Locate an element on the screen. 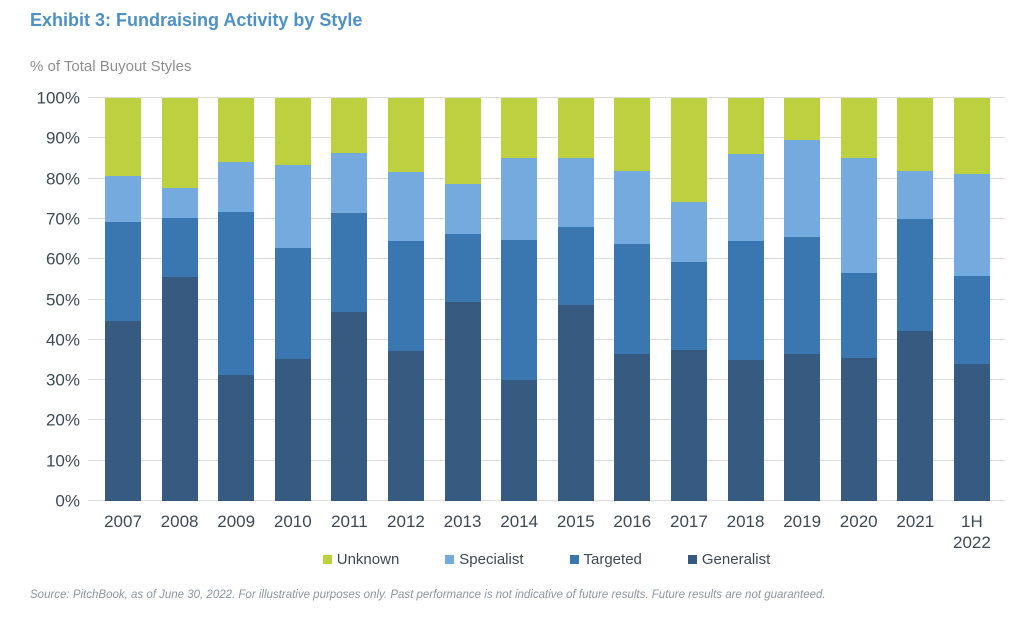 The width and height of the screenshot is (1024, 622). x-tick-label: 2016 is located at coordinates (632, 521).